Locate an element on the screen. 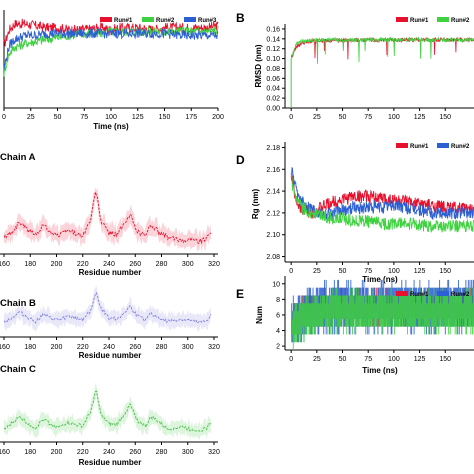 The image size is (474, 474). x-axis-title: Time (ns) is located at coordinates (380, 279).